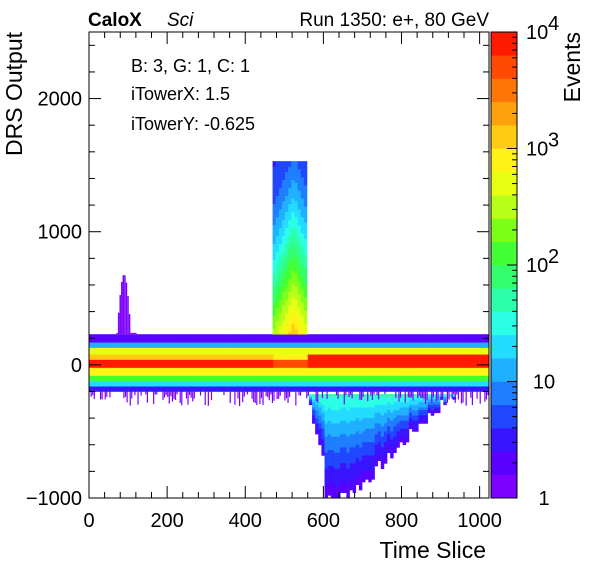 The width and height of the screenshot is (596, 572). I want to click on y-axis-title: DRS Output, so click(14, 93).